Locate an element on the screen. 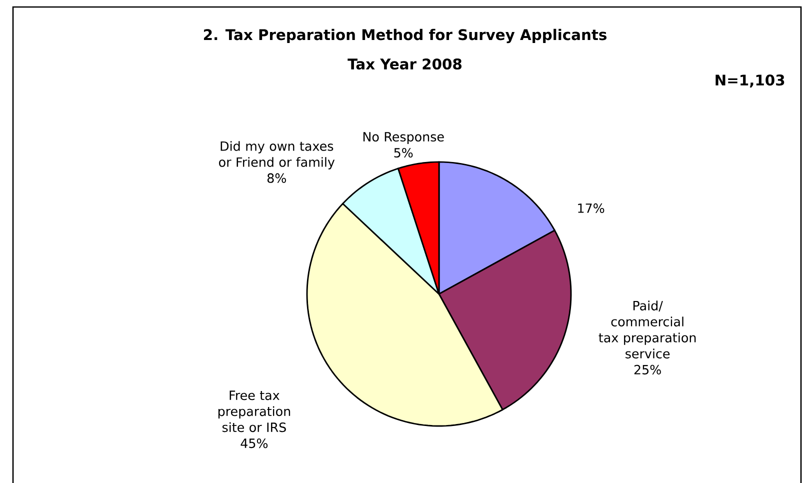 Image resolution: width=808 pixels, height=483 pixels. data-label: 25% is located at coordinates (647, 369).